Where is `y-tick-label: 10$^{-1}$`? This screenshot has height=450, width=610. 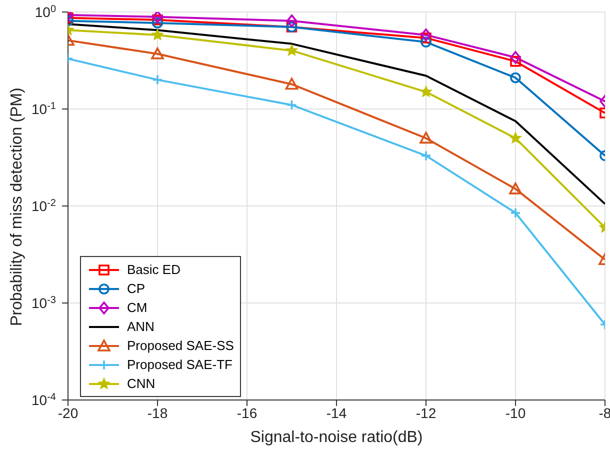 y-tick-label: 10$^{-1}$ is located at coordinates (44, 108).